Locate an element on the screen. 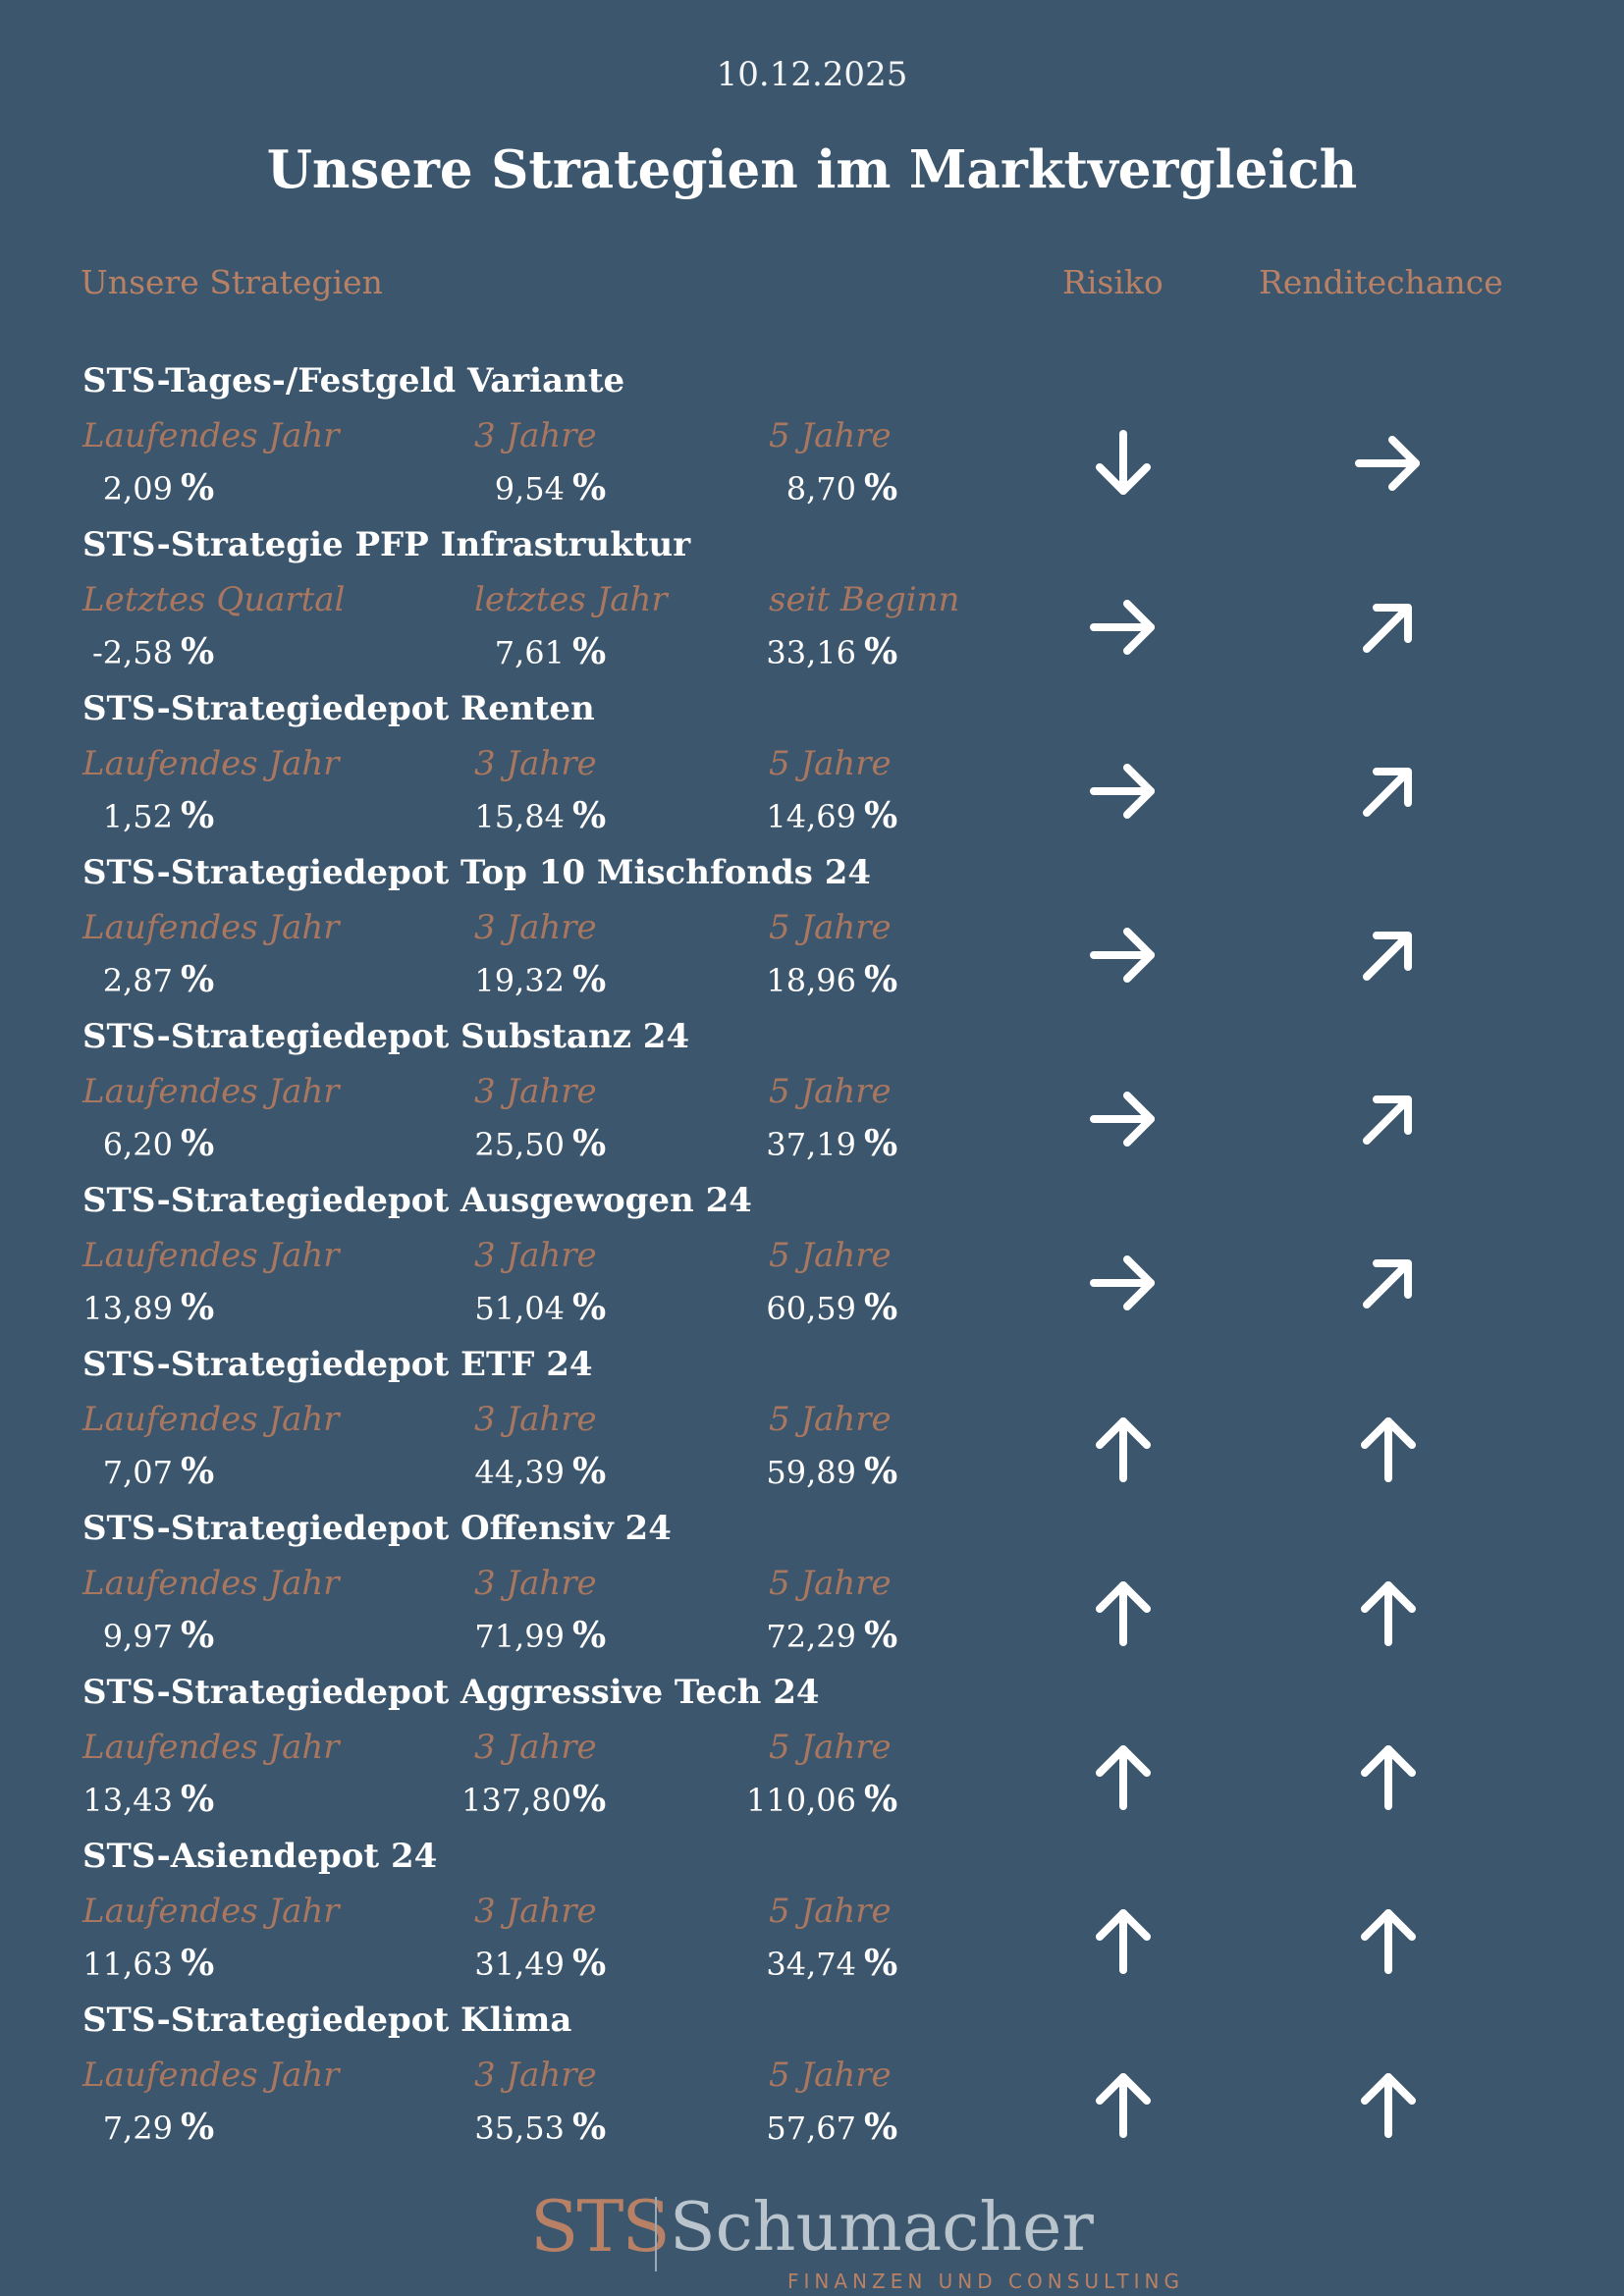  period-value: 71,99% is located at coordinates (608, 1635).